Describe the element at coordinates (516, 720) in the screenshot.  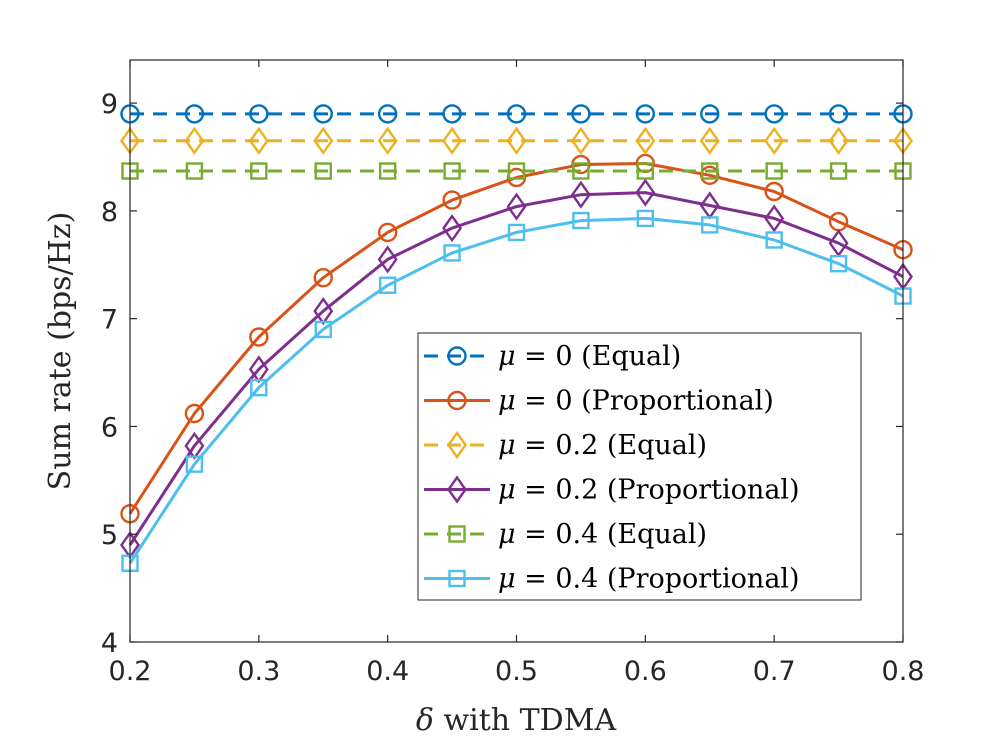
I see `x-axis-title: δ with TDMA` at that location.